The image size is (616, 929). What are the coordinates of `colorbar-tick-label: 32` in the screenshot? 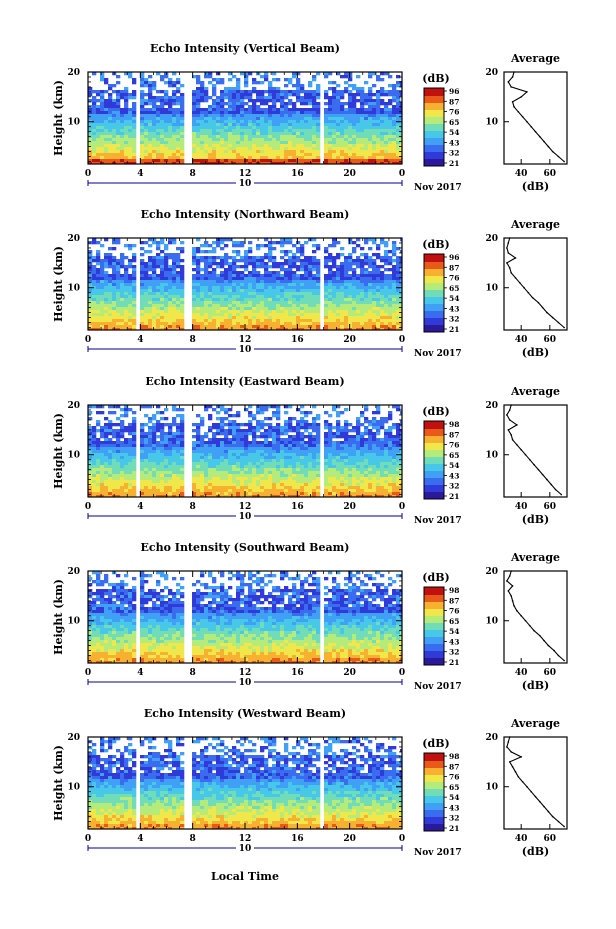 It's located at (454, 319).